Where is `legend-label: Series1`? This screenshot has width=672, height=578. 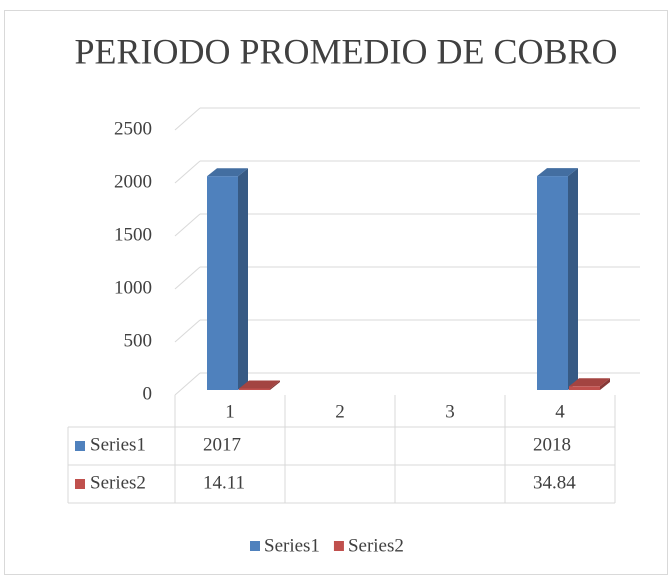 legend-label: Series1 is located at coordinates (292, 545).